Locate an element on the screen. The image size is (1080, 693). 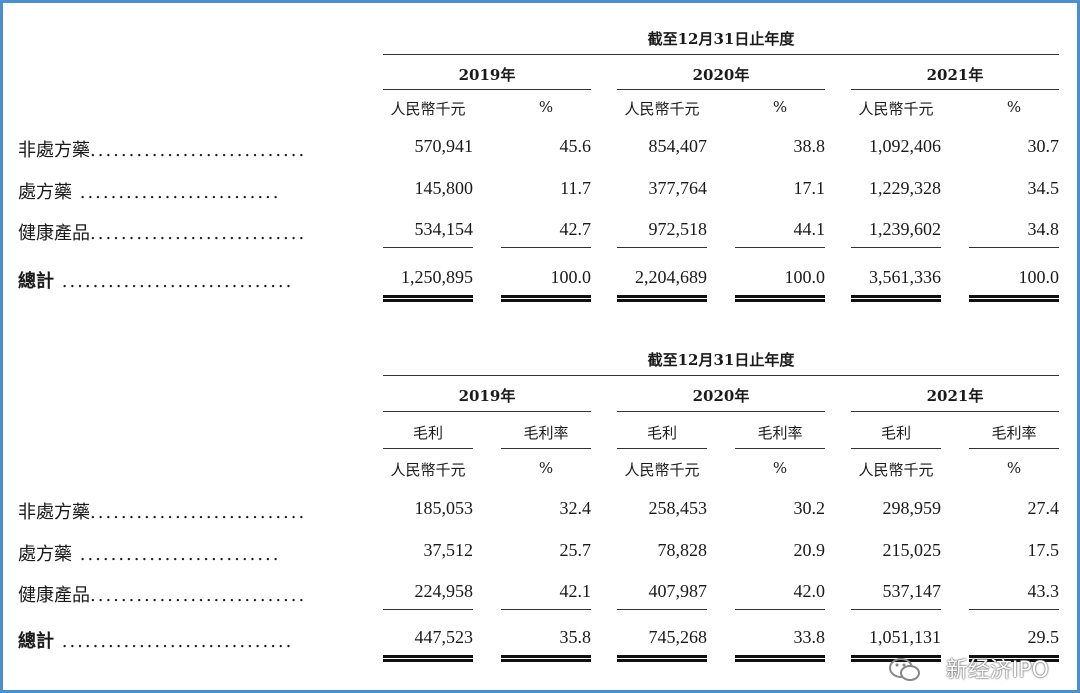
cell: 43.3 is located at coordinates (1043, 591).